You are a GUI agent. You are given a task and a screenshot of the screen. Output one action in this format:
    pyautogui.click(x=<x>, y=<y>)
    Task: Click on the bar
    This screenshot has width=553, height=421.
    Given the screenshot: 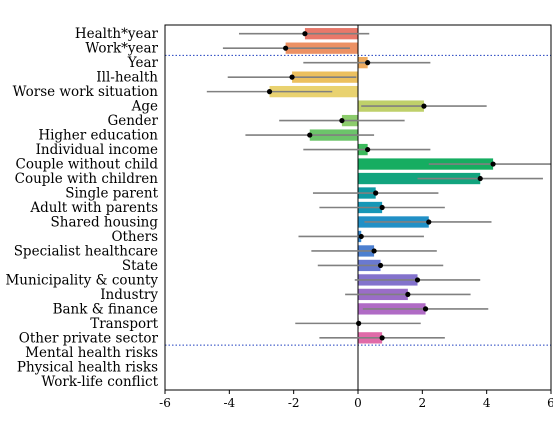 What is the action you would take?
    pyautogui.click(x=426, y=164)
    